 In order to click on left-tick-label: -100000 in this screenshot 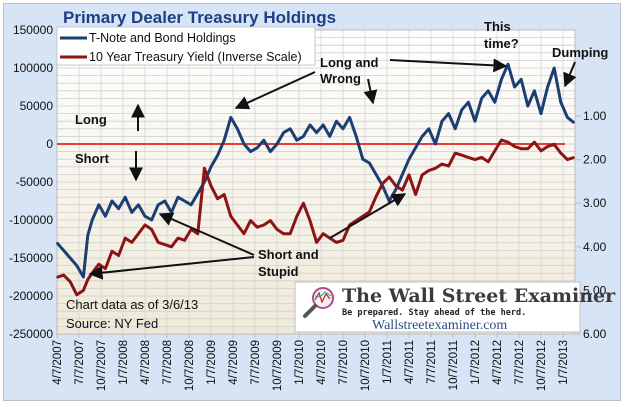, I will do `click(31, 220)`.